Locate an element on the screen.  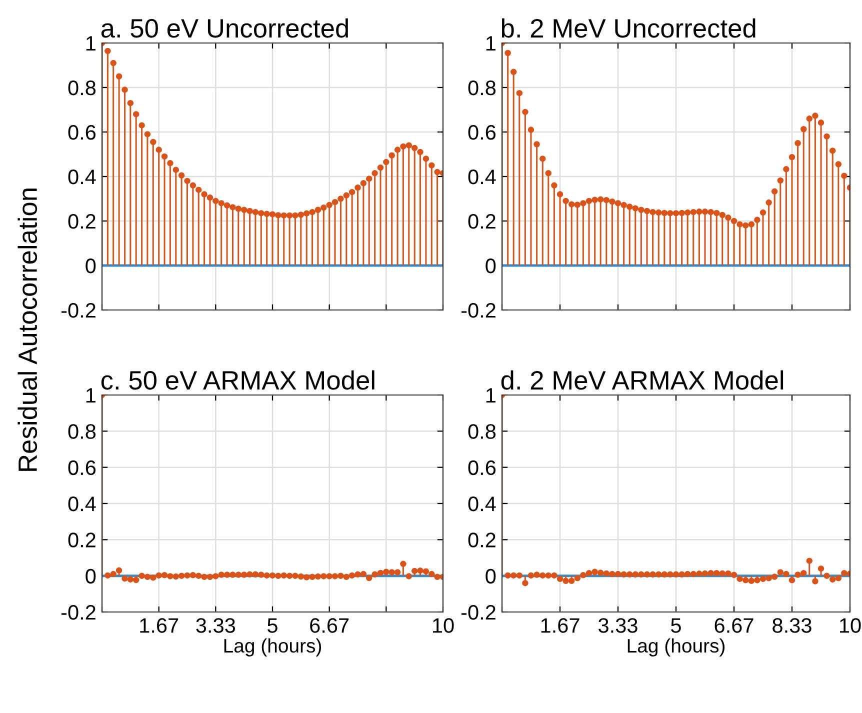
chart-title: d. 2 MeV ARMAX Model is located at coordinates (642, 380).